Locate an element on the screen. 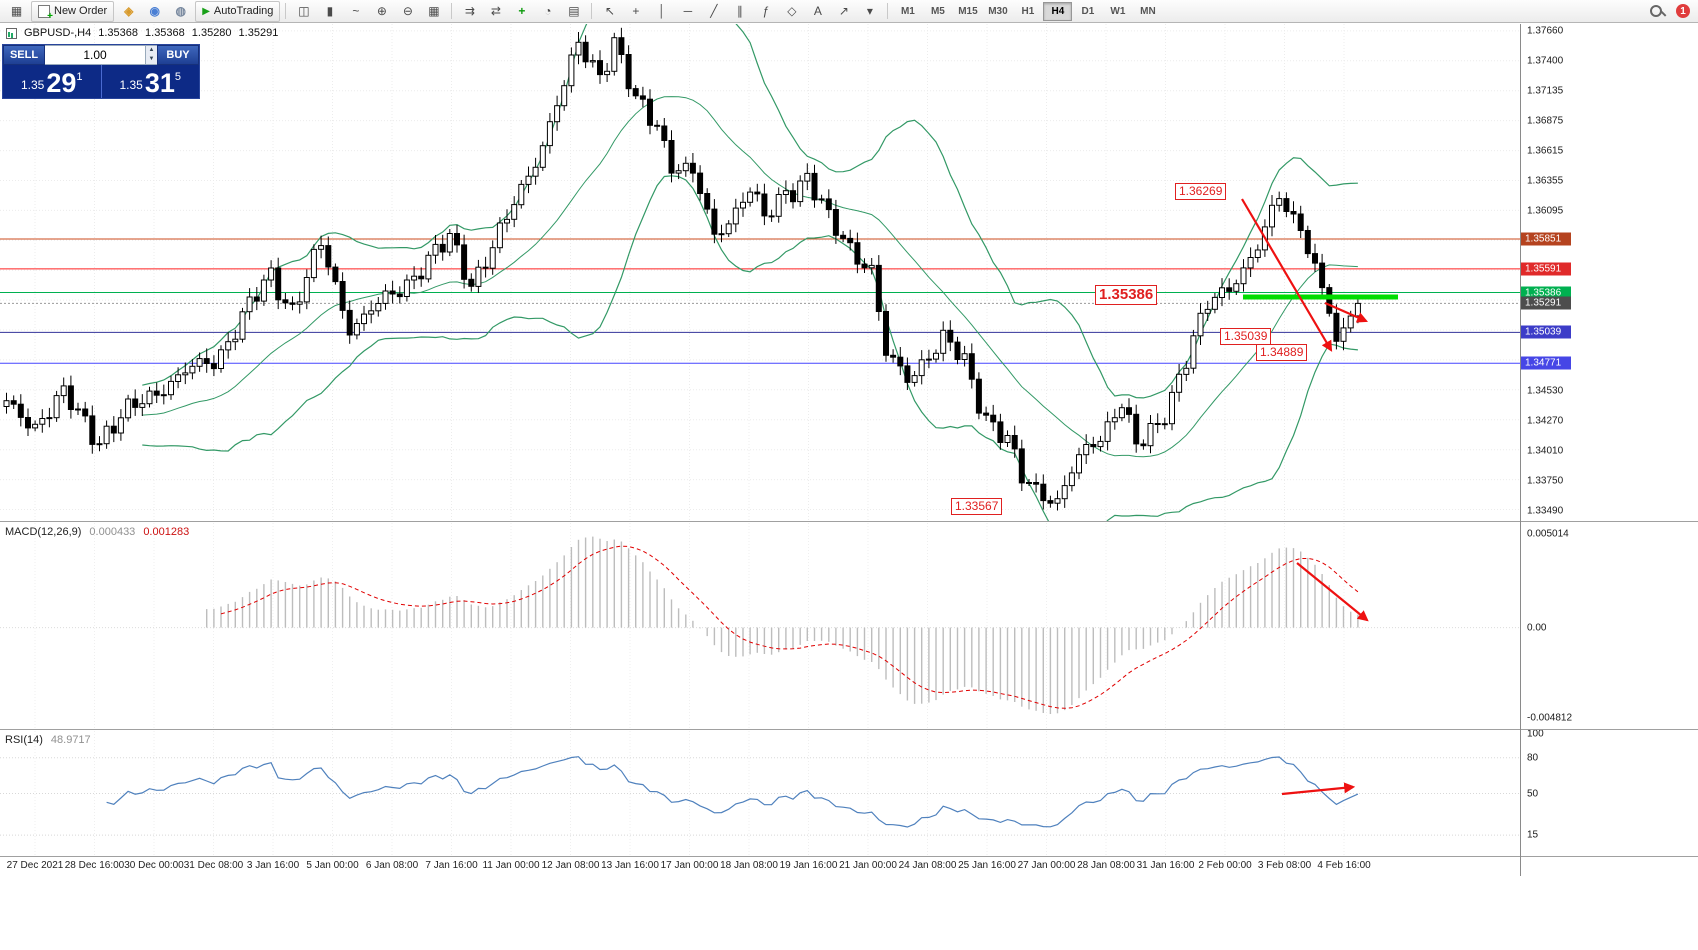 This screenshot has width=1698, height=950. time-label: 17 Jan 00:00 is located at coordinates (689, 865).